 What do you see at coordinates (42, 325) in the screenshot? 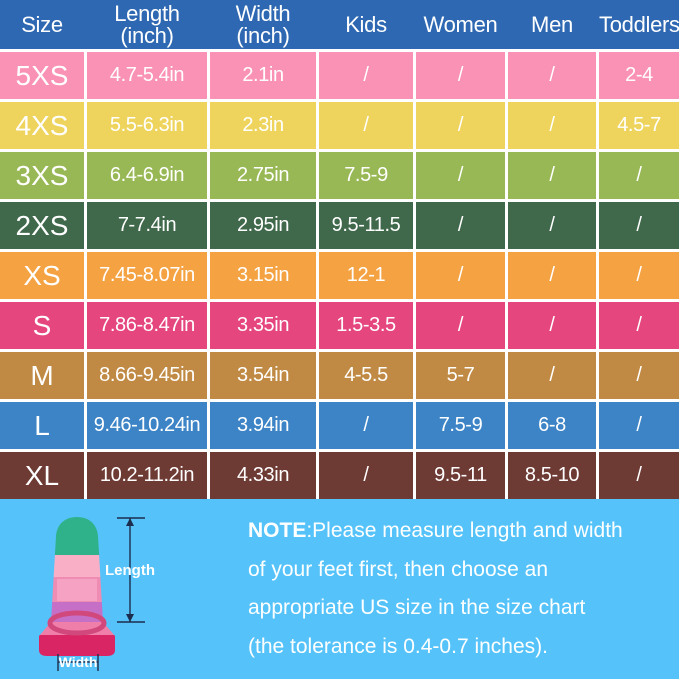
I see `cell-size: S` at bounding box center [42, 325].